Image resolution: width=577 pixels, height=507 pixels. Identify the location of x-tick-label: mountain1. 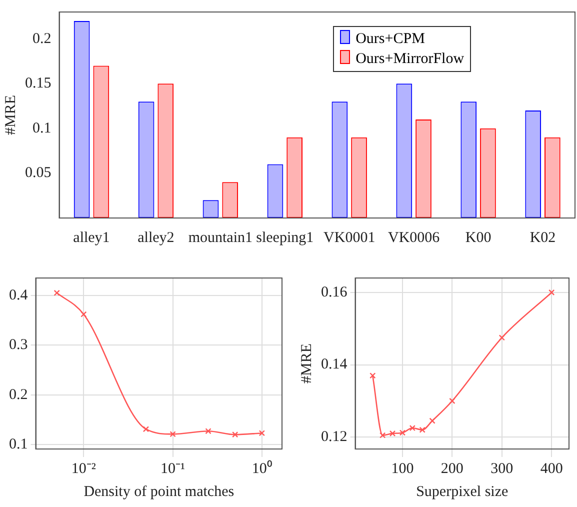
(220, 238).